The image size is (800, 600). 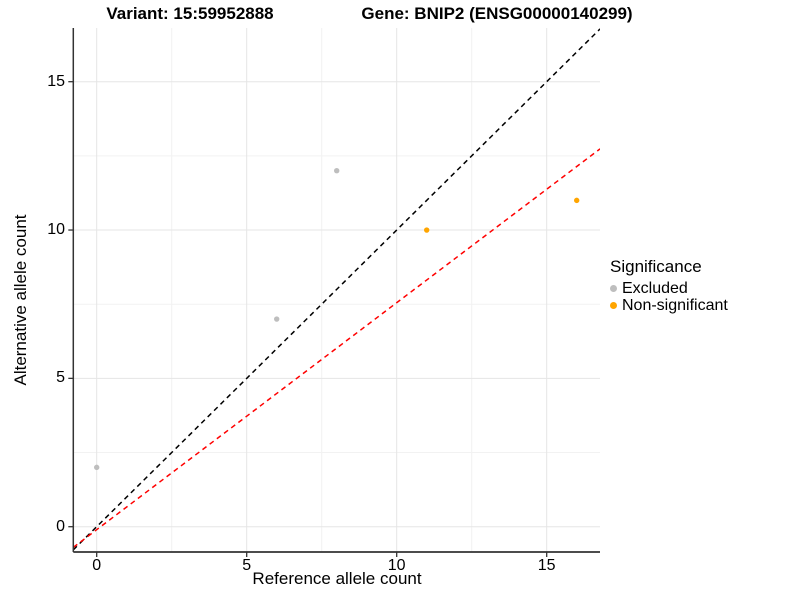 What do you see at coordinates (190, 13) in the screenshot?
I see `variant-title: Variant: 15:59952888` at bounding box center [190, 13].